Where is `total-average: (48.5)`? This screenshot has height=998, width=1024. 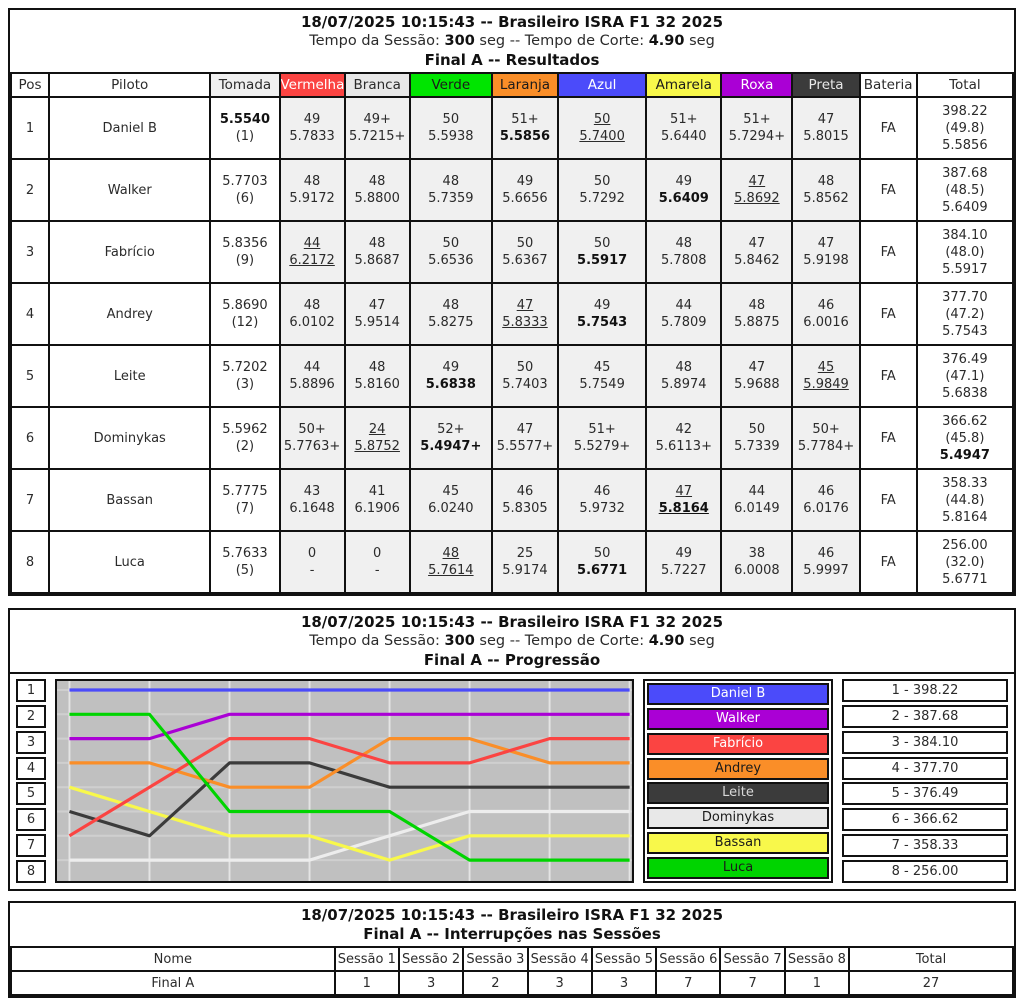
total-average: (48.5) is located at coordinates (965, 190).